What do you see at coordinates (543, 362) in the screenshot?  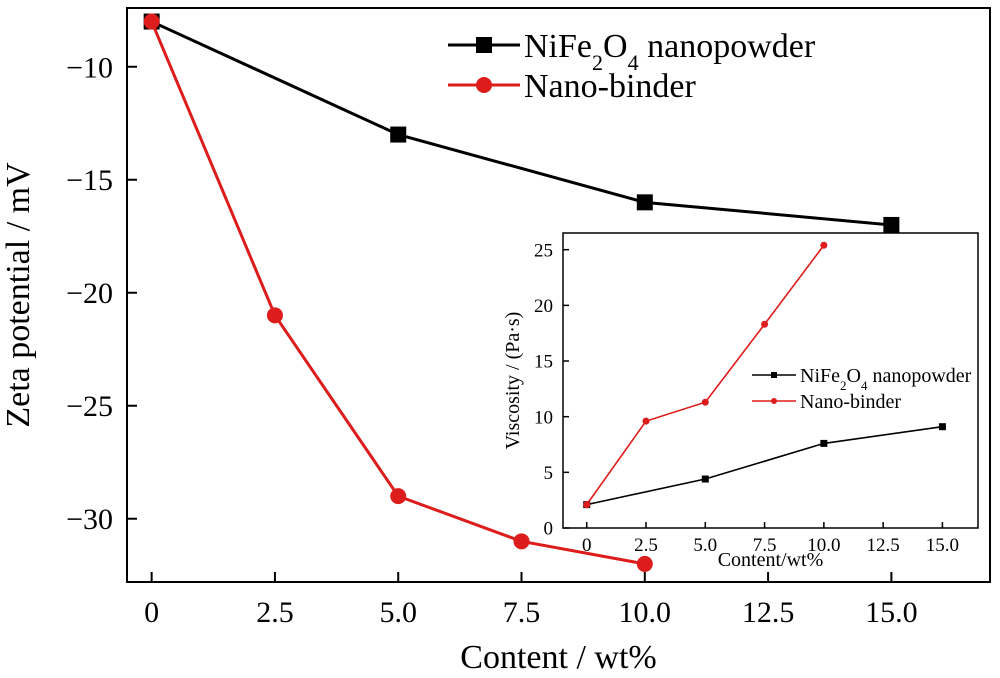 I see `inset-y-tick-label: 15` at bounding box center [543, 362].